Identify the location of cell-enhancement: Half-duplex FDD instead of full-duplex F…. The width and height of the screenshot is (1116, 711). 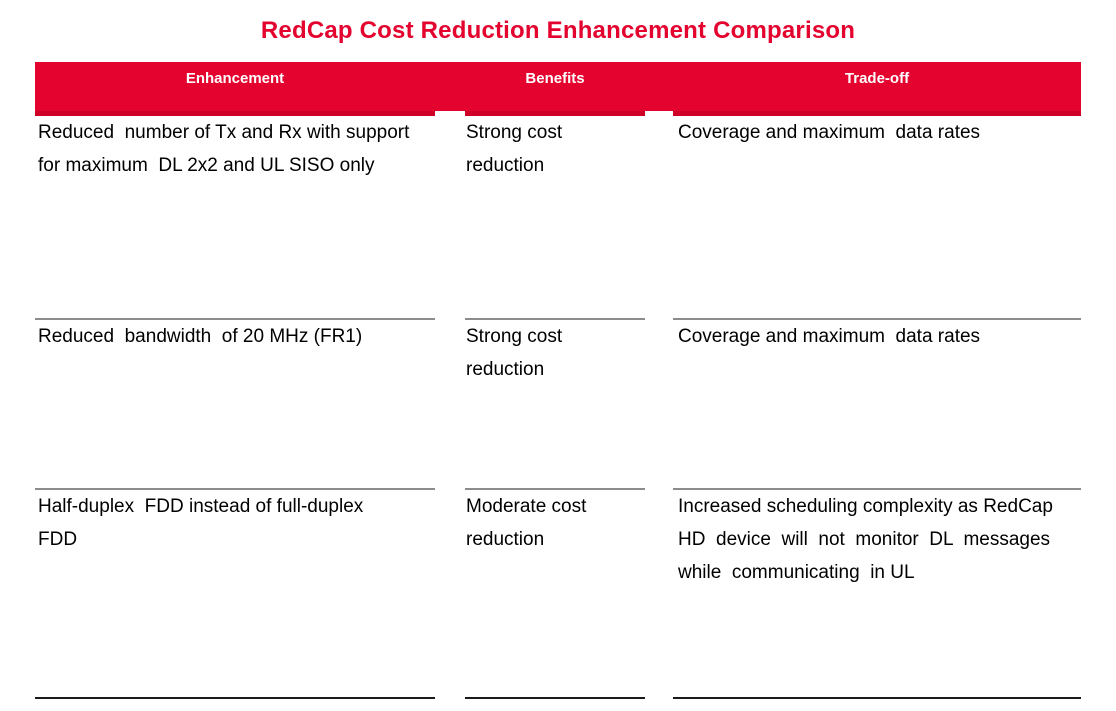
(235, 592).